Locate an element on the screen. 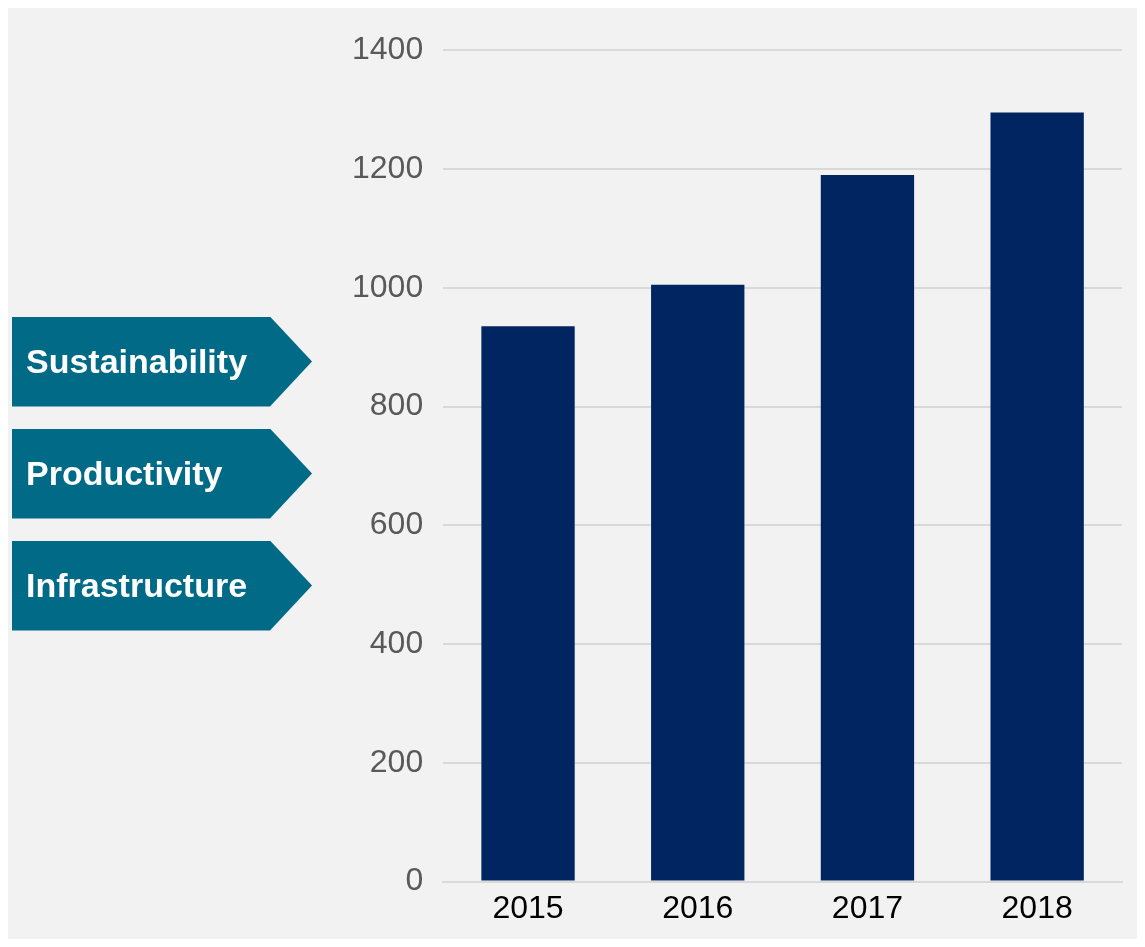  x-tick-label: 2017 is located at coordinates (867, 906).